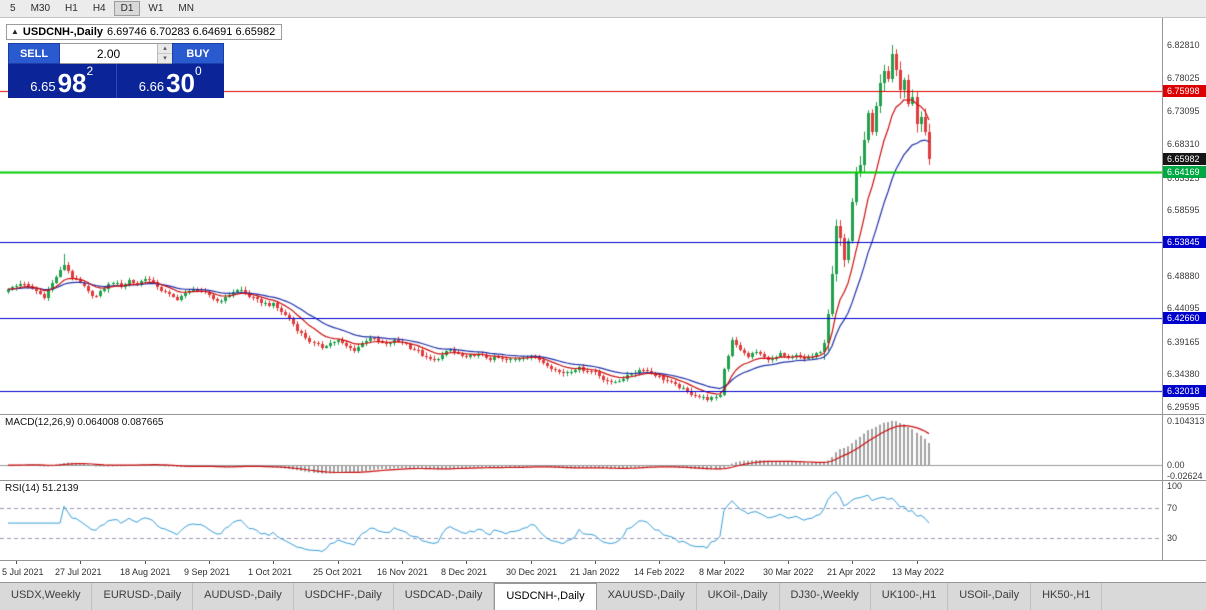 The image size is (1206, 610). Describe the element at coordinates (145, 572) in the screenshot. I see `date-label: 18 Aug 2021` at that location.